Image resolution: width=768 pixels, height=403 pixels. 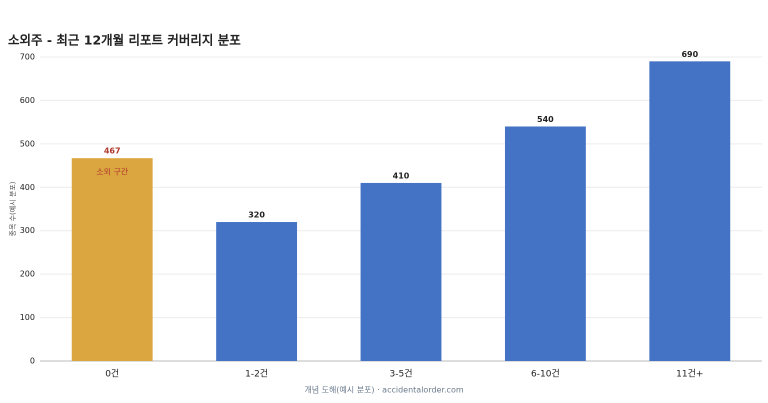 What do you see at coordinates (27, 230) in the screenshot?
I see `y-tick-label: 300` at bounding box center [27, 230].